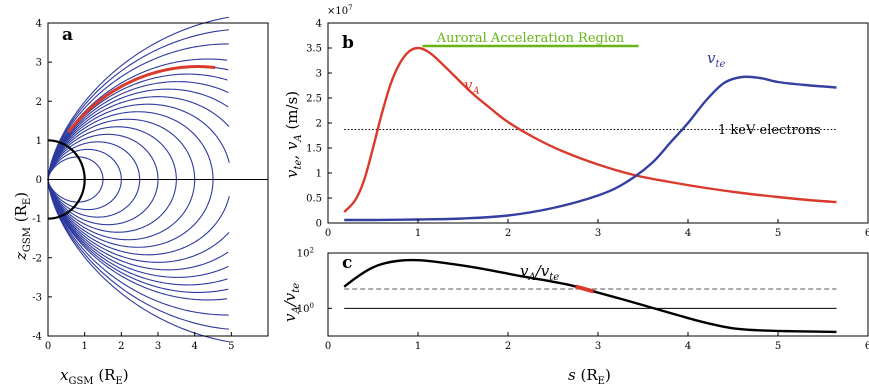 The height and width of the screenshot is (386, 869). I want to click on panel-b-ylabel: vte, vA (m/s), so click(293, 134).